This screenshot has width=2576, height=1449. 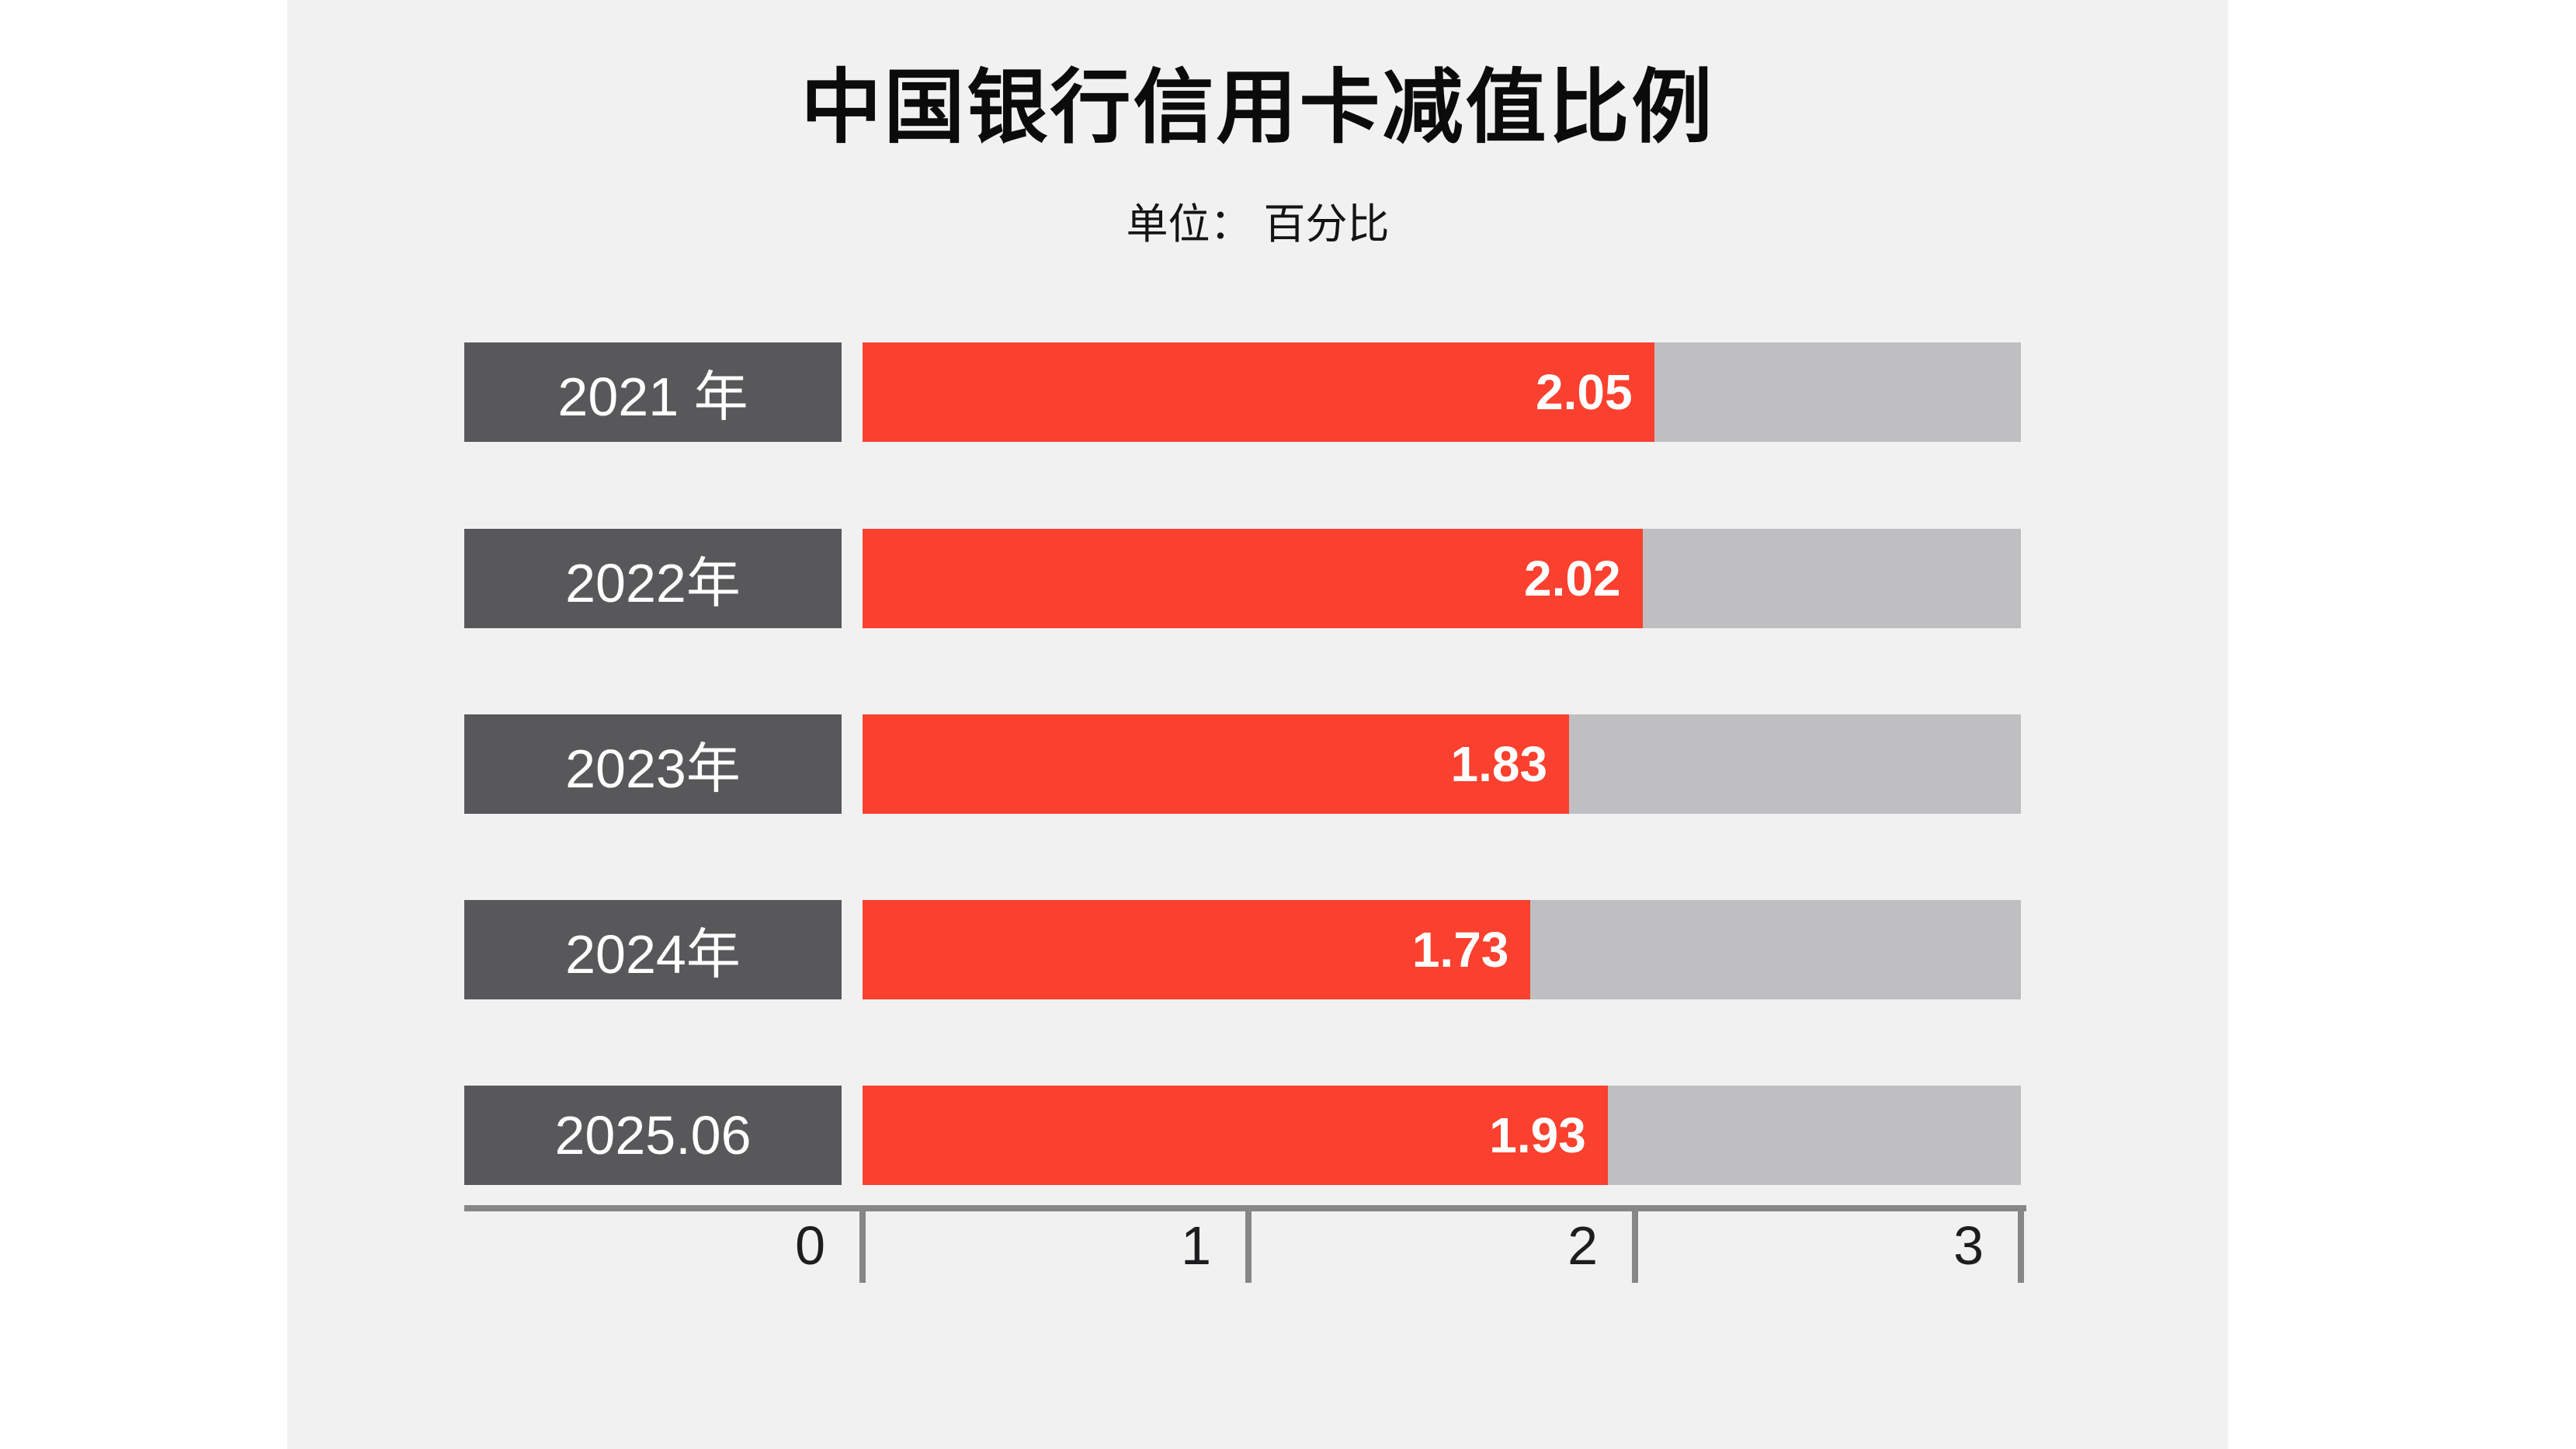 What do you see at coordinates (1253, 578) in the screenshot?
I see `bar-fill: 2.02` at bounding box center [1253, 578].